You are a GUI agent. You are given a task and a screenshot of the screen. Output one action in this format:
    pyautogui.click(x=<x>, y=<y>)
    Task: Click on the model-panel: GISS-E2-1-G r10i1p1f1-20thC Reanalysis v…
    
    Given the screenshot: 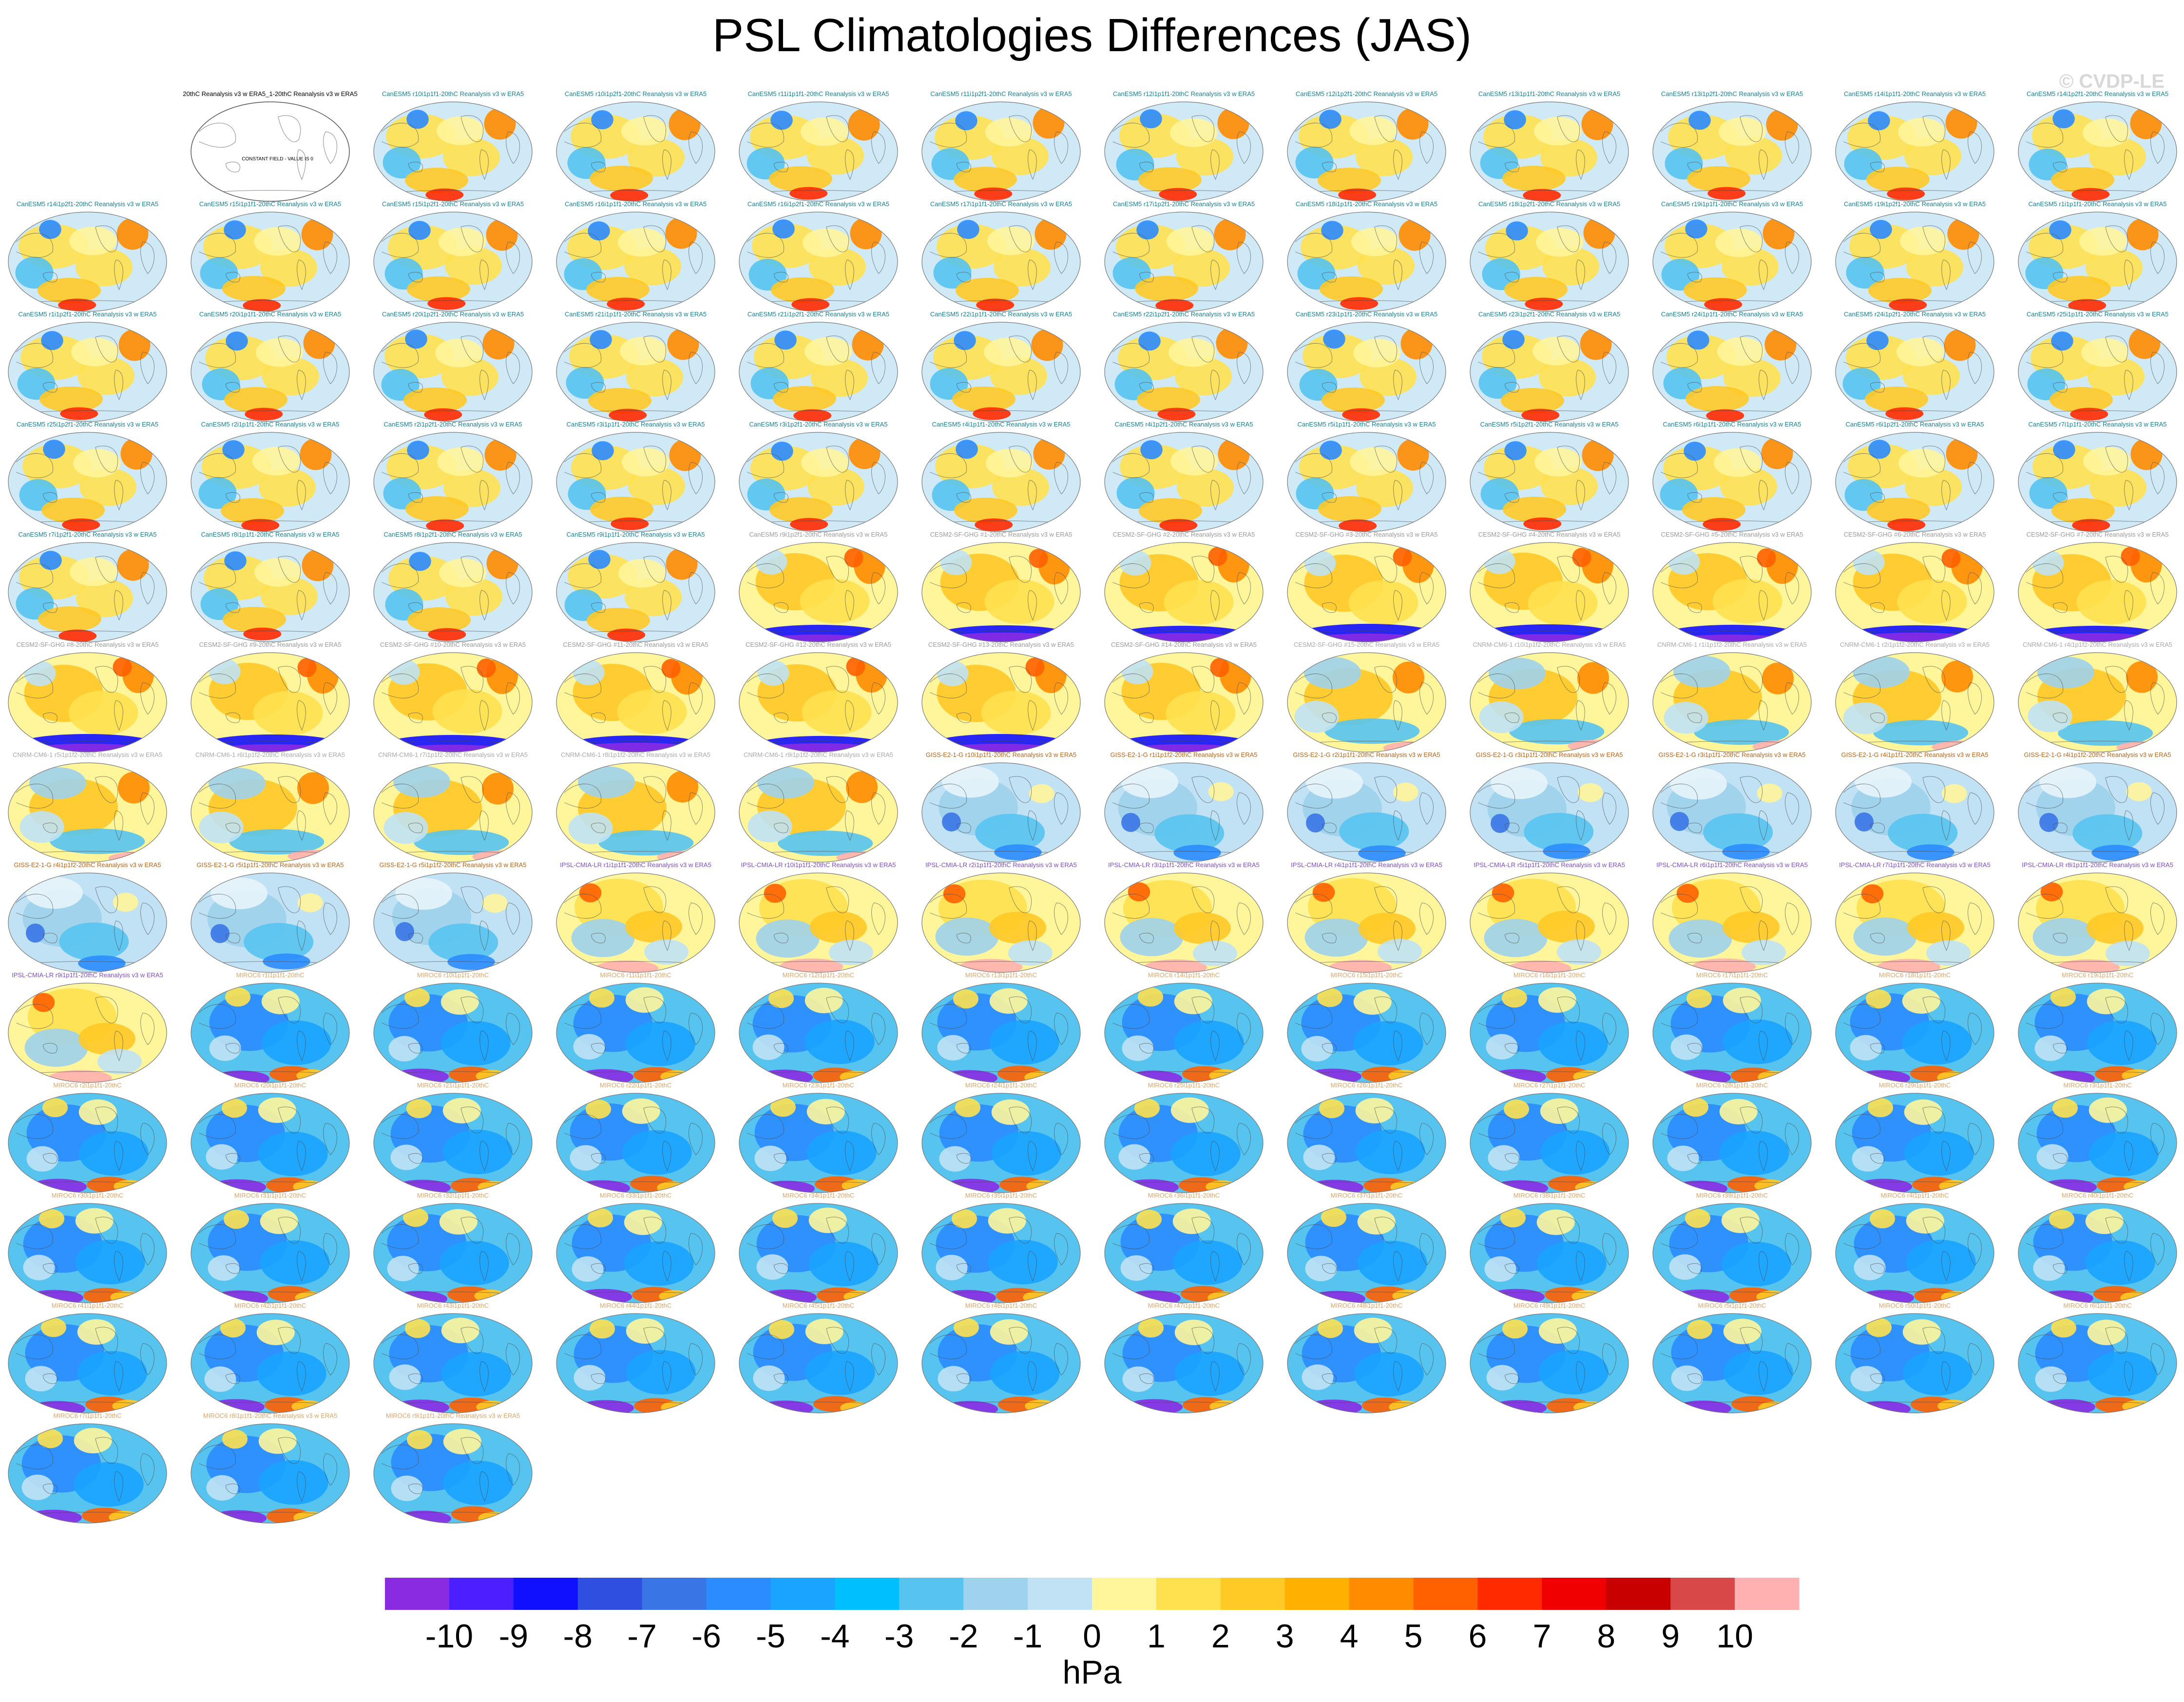 What is the action you would take?
    pyautogui.click(x=1001, y=807)
    